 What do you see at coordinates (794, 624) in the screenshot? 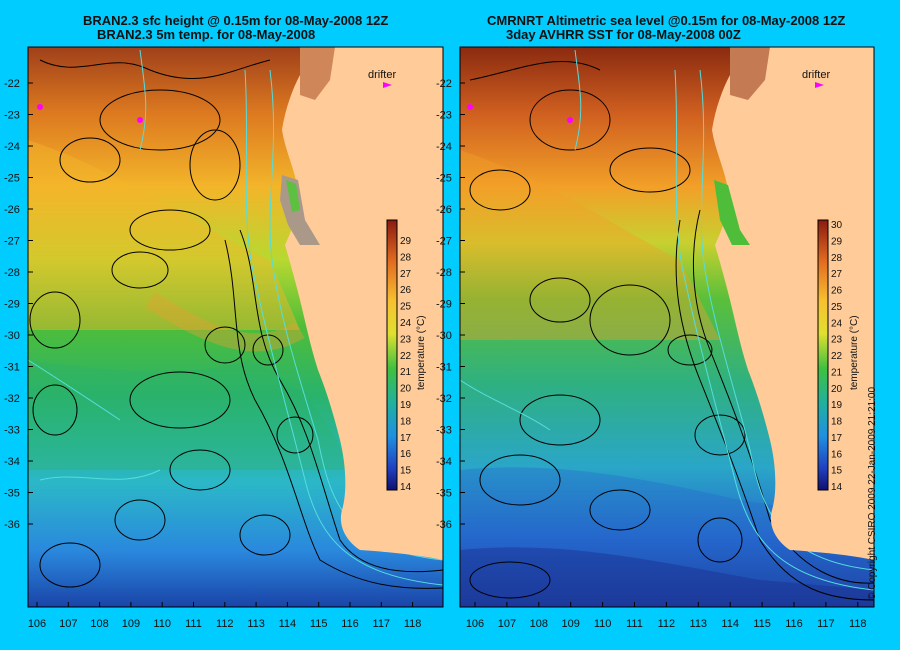
I see `longitude-label: 116` at bounding box center [794, 624].